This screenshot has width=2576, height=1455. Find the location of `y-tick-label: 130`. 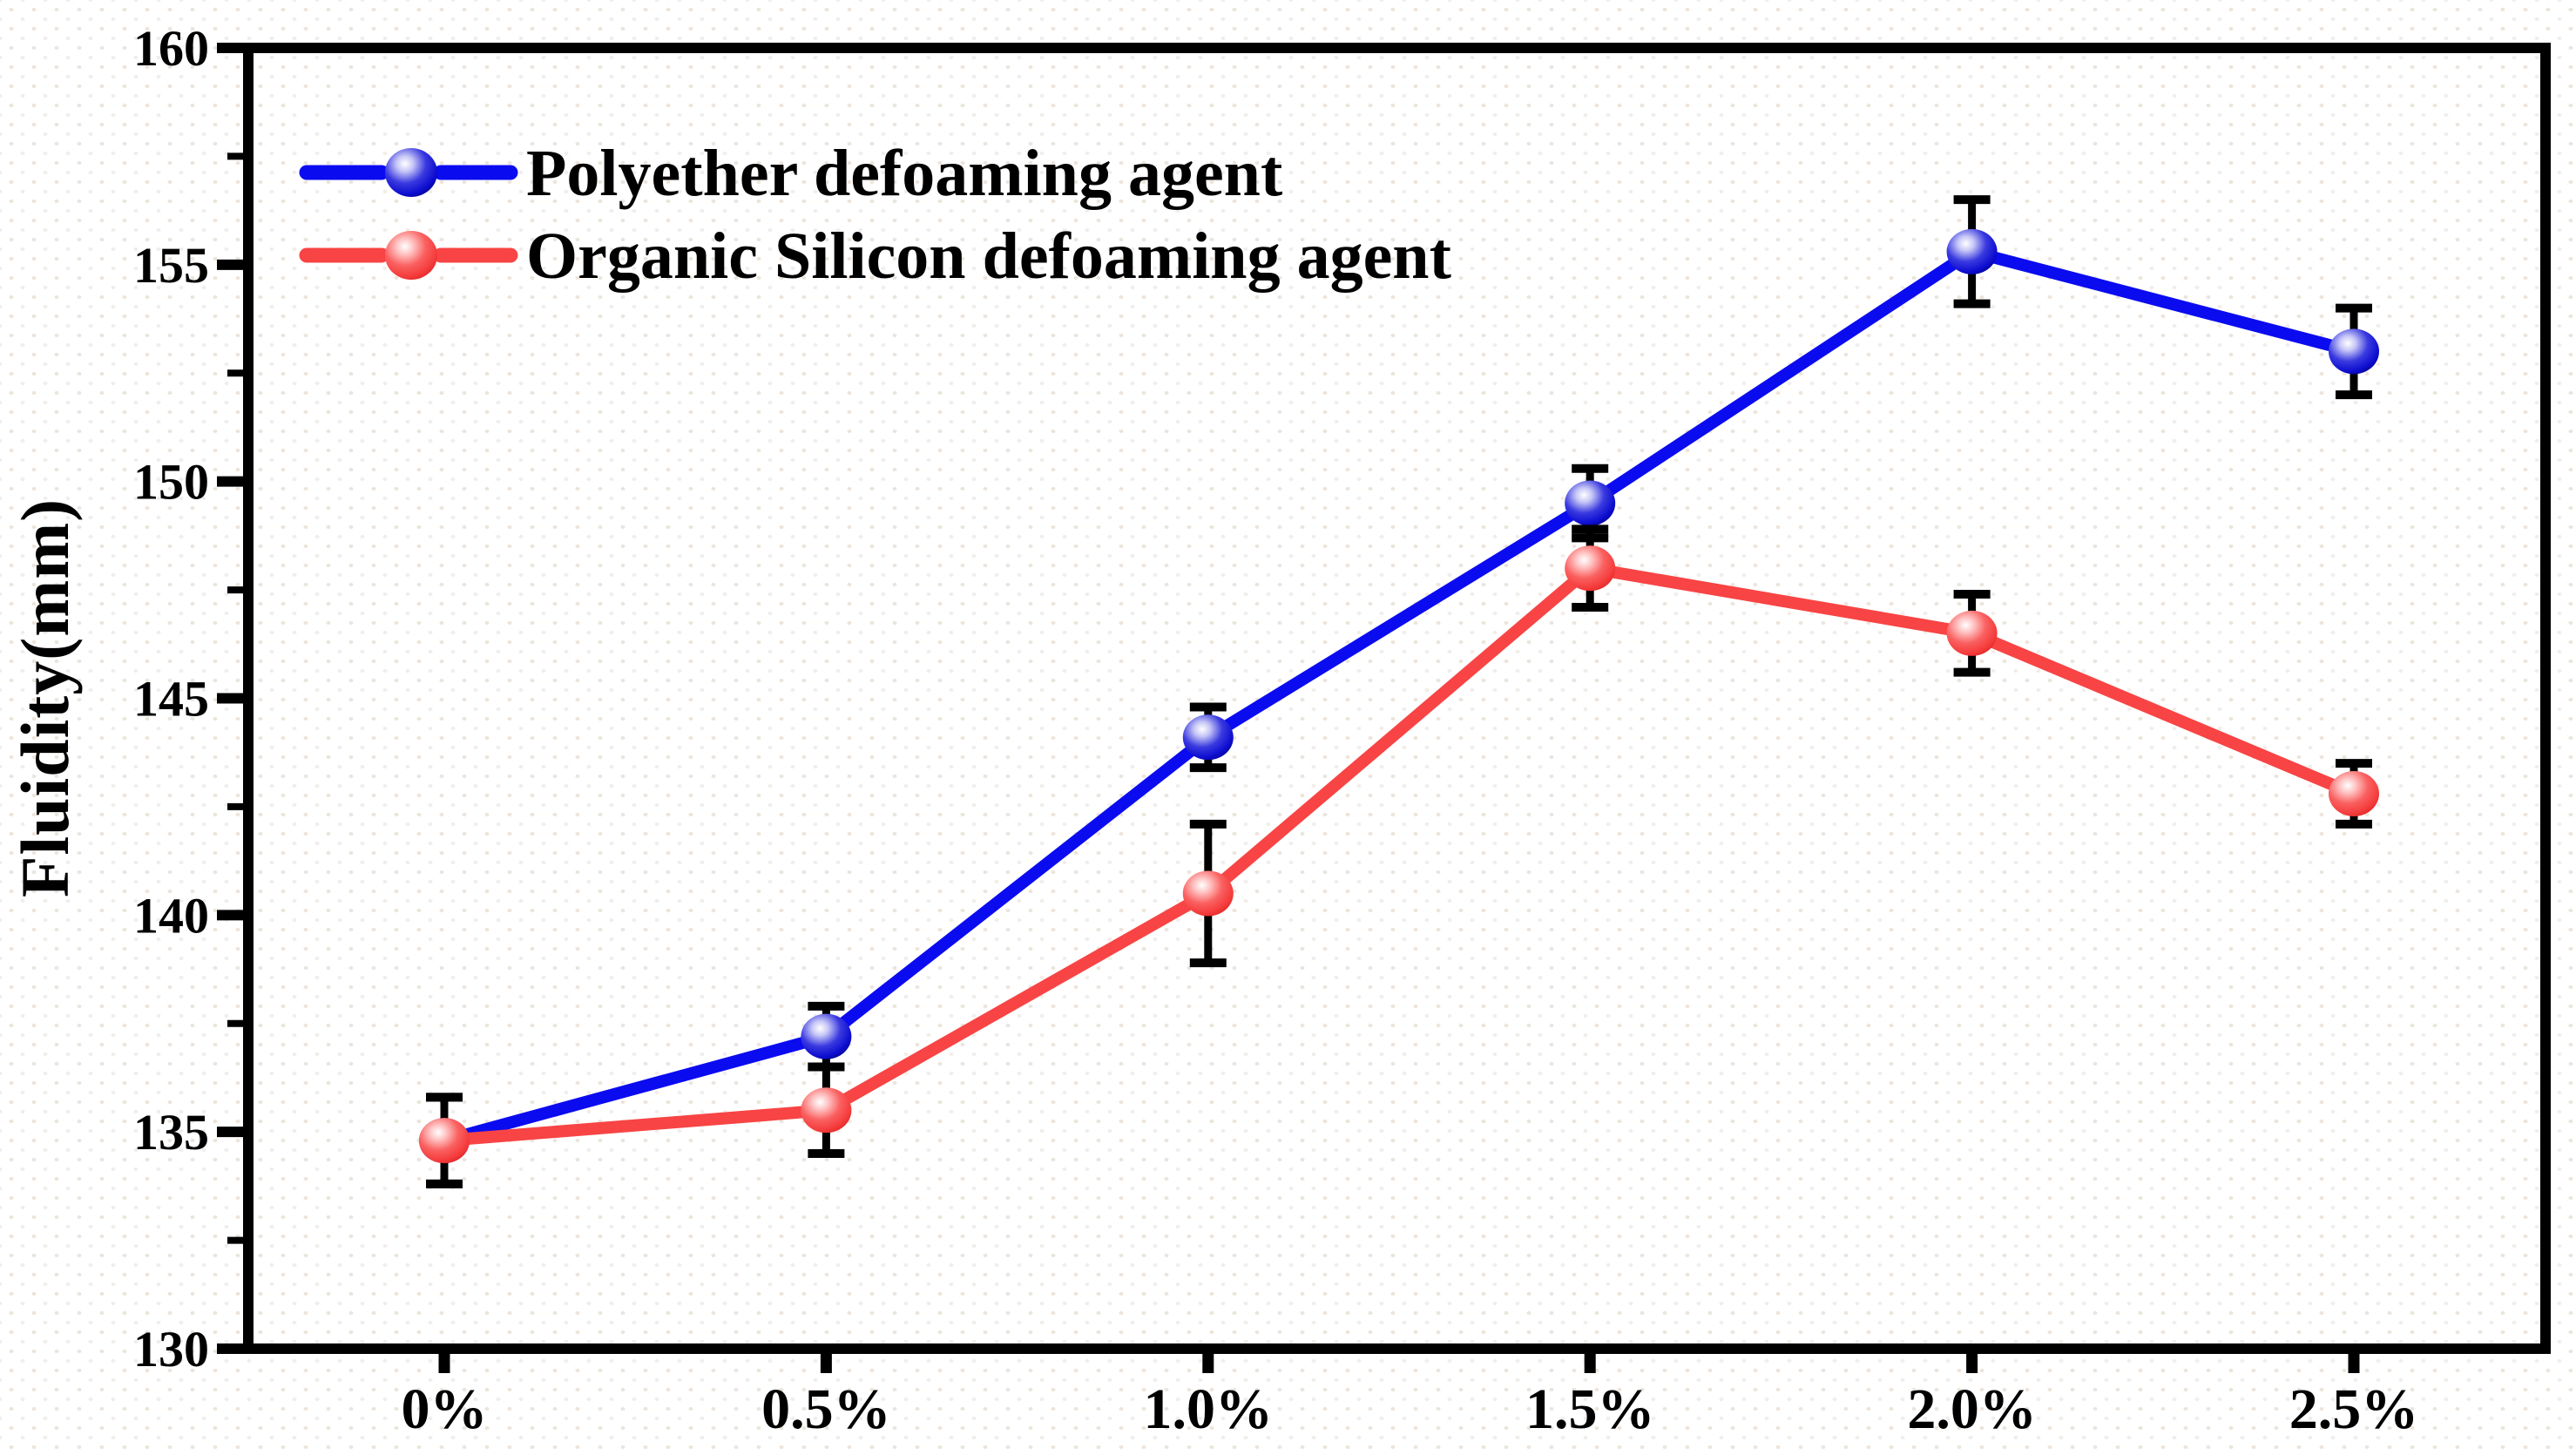

y-tick-label: 130 is located at coordinates (171, 1349).